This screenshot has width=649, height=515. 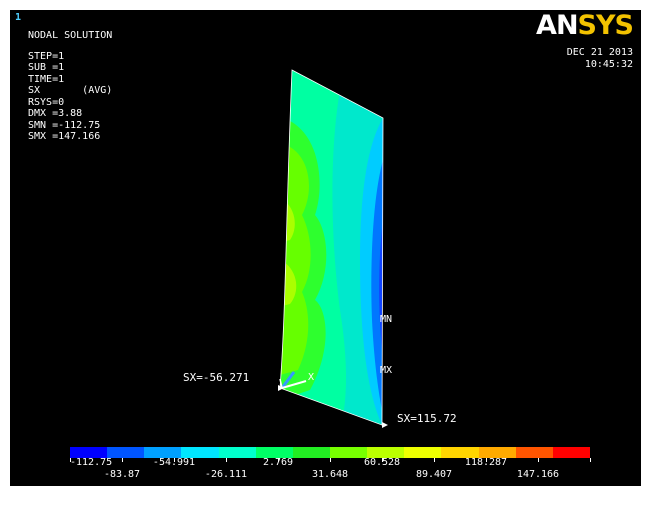 I want to click on ansys-logo: ANSYS, so click(x=585, y=25).